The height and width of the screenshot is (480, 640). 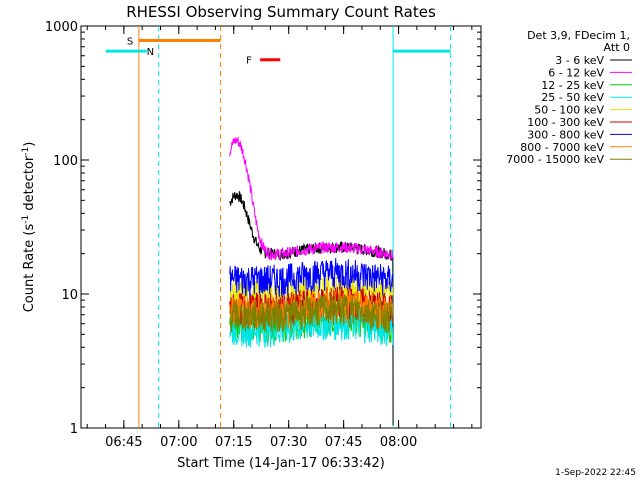 What do you see at coordinates (249, 61) in the screenshot?
I see `interval-label: F` at bounding box center [249, 61].